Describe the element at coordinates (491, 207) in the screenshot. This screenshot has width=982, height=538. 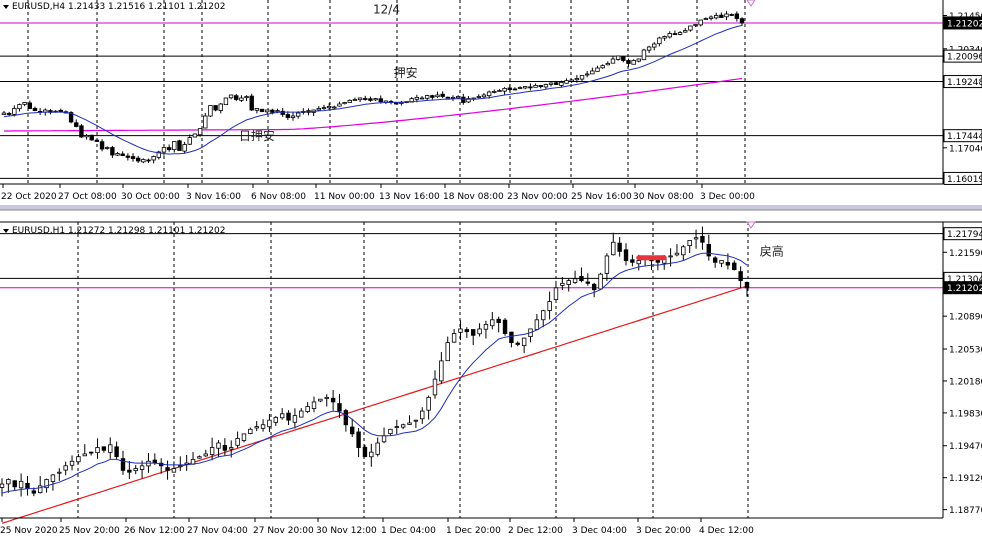
I see `pane-separator` at that location.